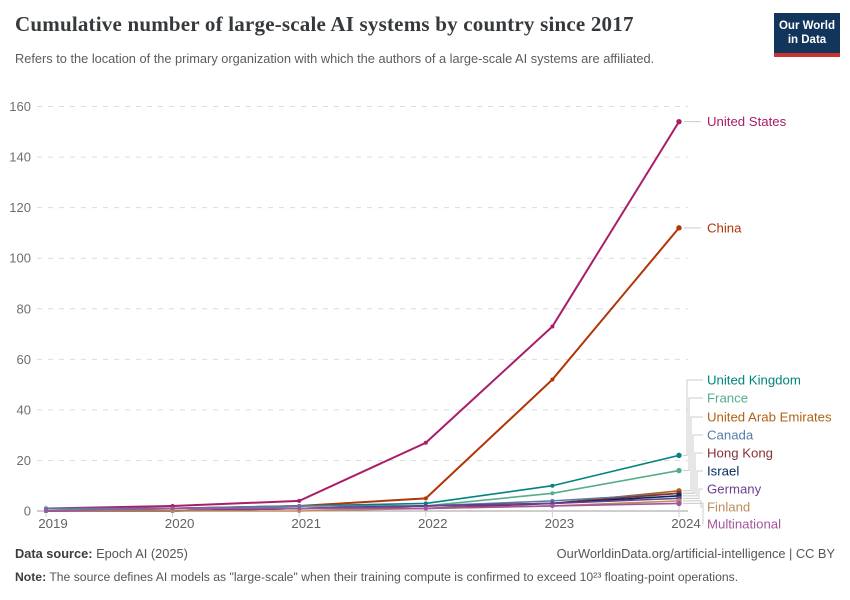 This screenshot has width=850, height=600. What do you see at coordinates (20, 106) in the screenshot?
I see `y-tick-label: 160` at bounding box center [20, 106].